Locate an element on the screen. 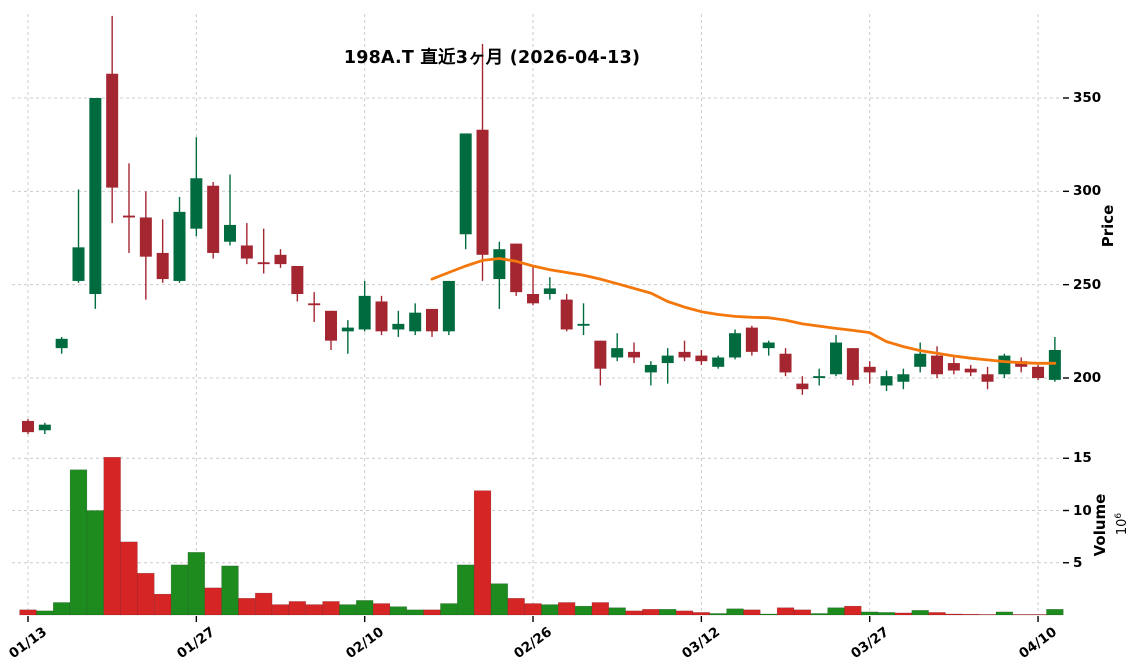 The height and width of the screenshot is (670, 1144). ma-line is located at coordinates (743, 311).